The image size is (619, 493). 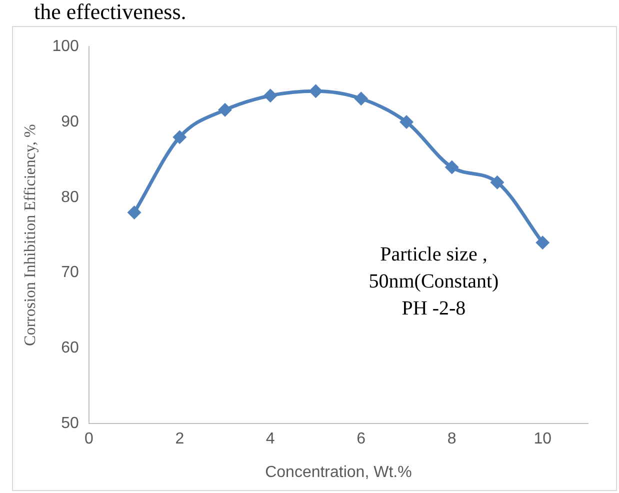 I want to click on x-tick-label: 8, so click(x=451, y=439).